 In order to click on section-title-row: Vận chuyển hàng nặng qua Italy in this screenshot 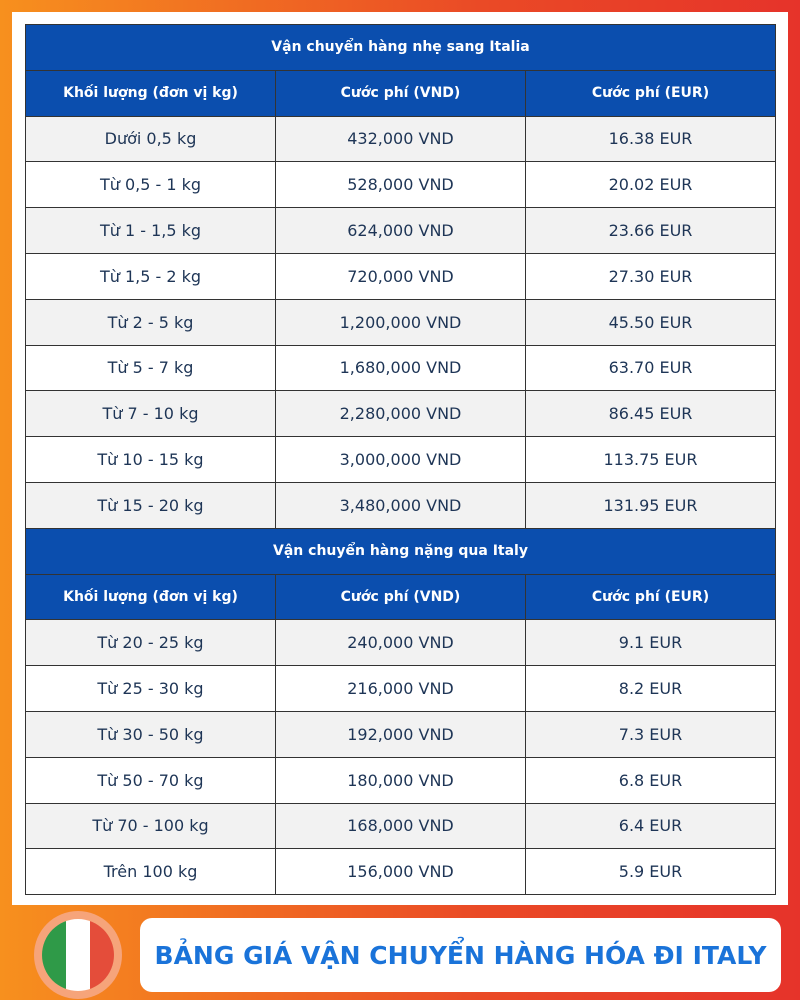, I will do `click(400, 551)`.